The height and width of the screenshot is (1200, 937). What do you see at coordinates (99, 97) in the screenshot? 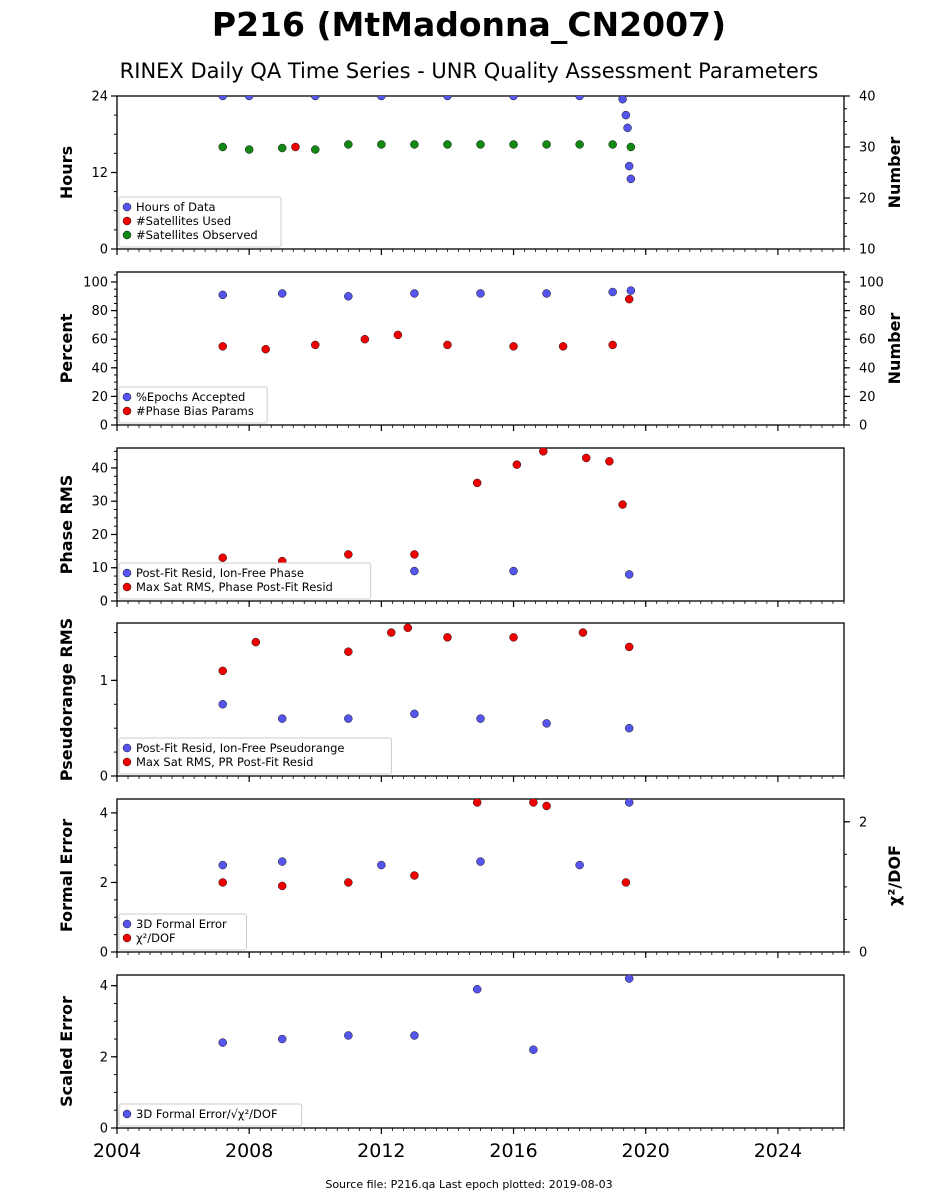
I see `y-tick-label: 24` at bounding box center [99, 97].